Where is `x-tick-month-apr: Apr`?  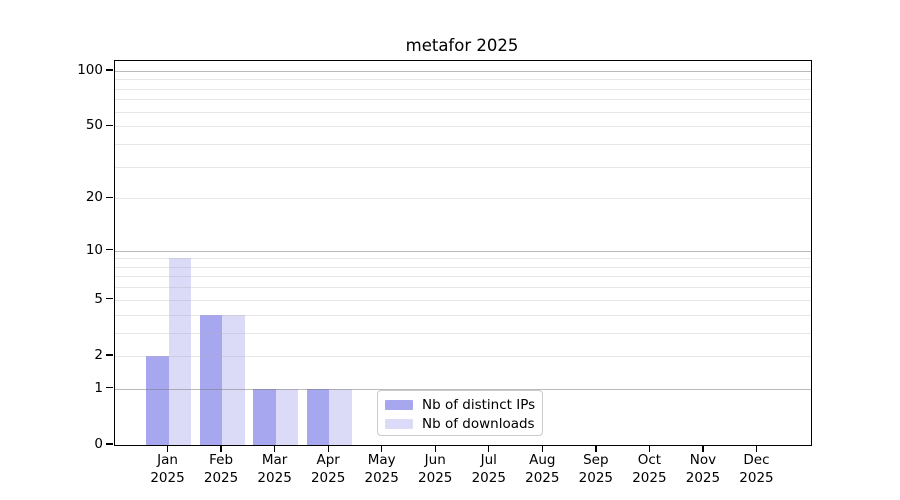
x-tick-month-apr: Apr is located at coordinates (328, 460).